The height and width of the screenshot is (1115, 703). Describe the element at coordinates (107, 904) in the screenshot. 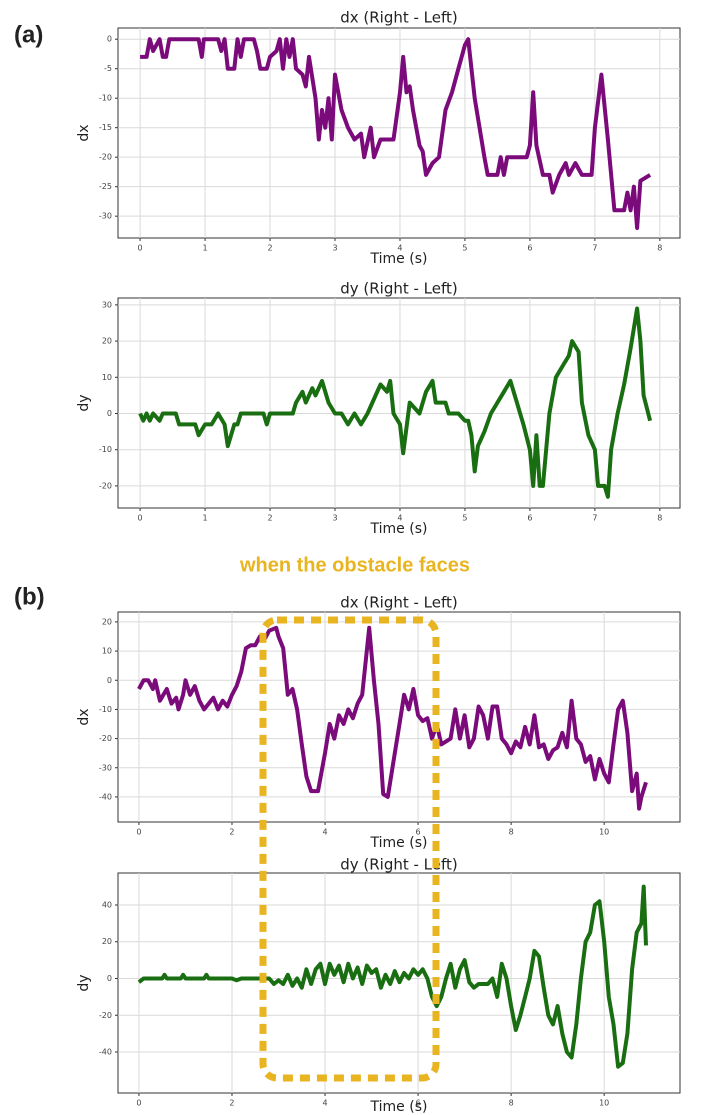

I see `y-tick-label: 40` at that location.